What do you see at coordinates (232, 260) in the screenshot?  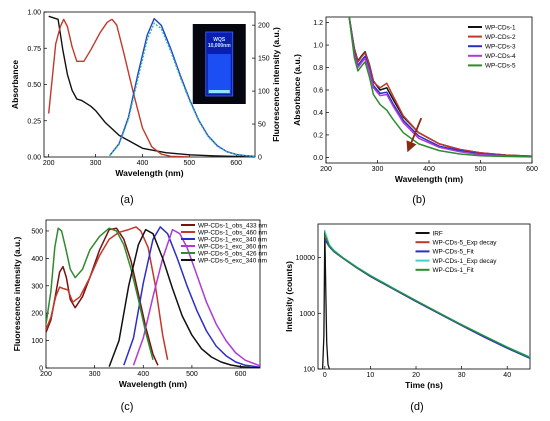 I see `legend-label: WP-CDs-5_exc_340 nm` at bounding box center [232, 260].